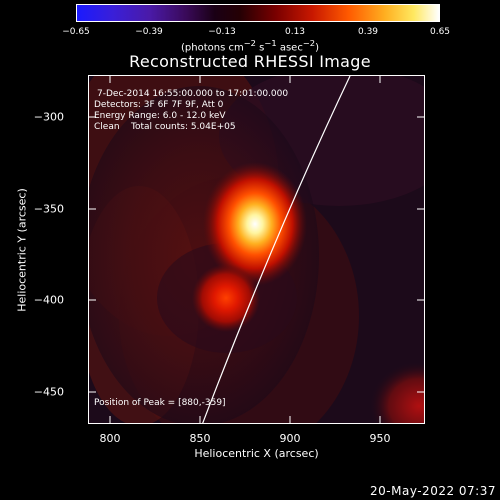 This screenshot has width=500, height=500. Describe the element at coordinates (200, 438) in the screenshot. I see `x-tick-label: 850` at that location.